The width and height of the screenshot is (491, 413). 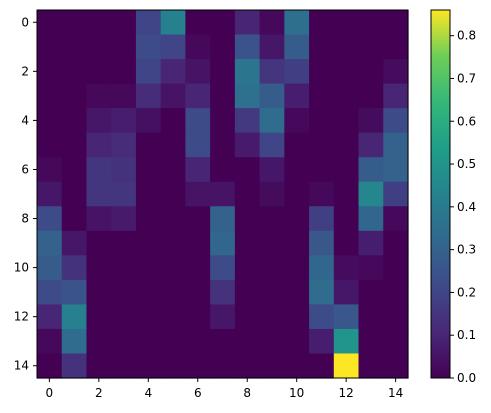 I want to click on y-tick-label: 2, so click(x=25, y=71).